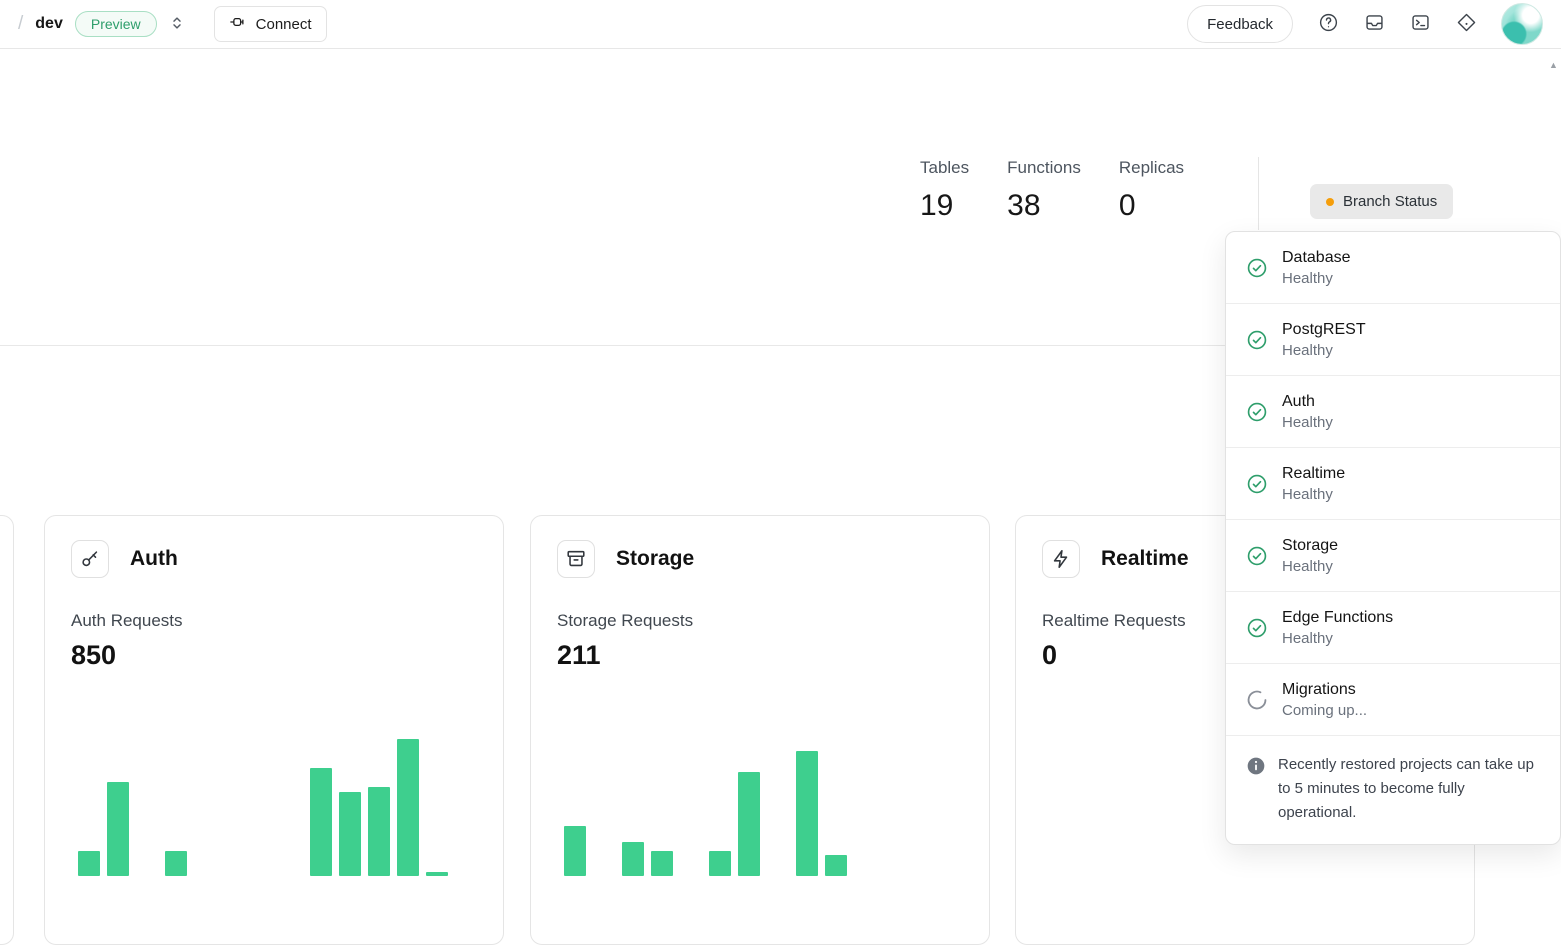  What do you see at coordinates (1114, 620) in the screenshot?
I see `metric-label: Realtime Requests` at bounding box center [1114, 620].